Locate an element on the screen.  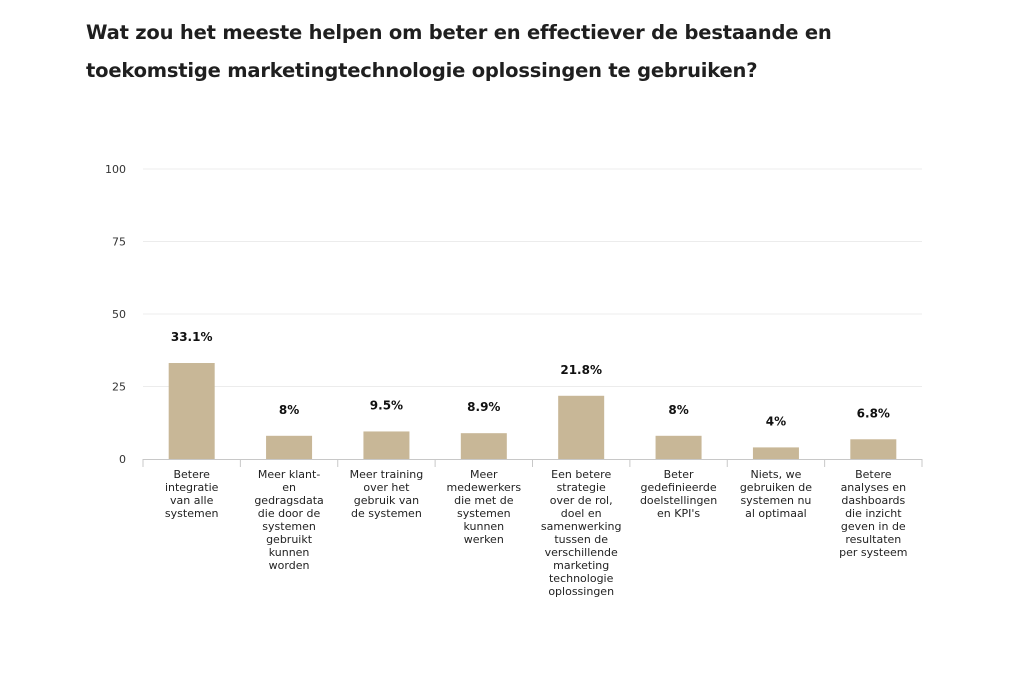
category-label-line: gebruikt is located at coordinates (289, 539).